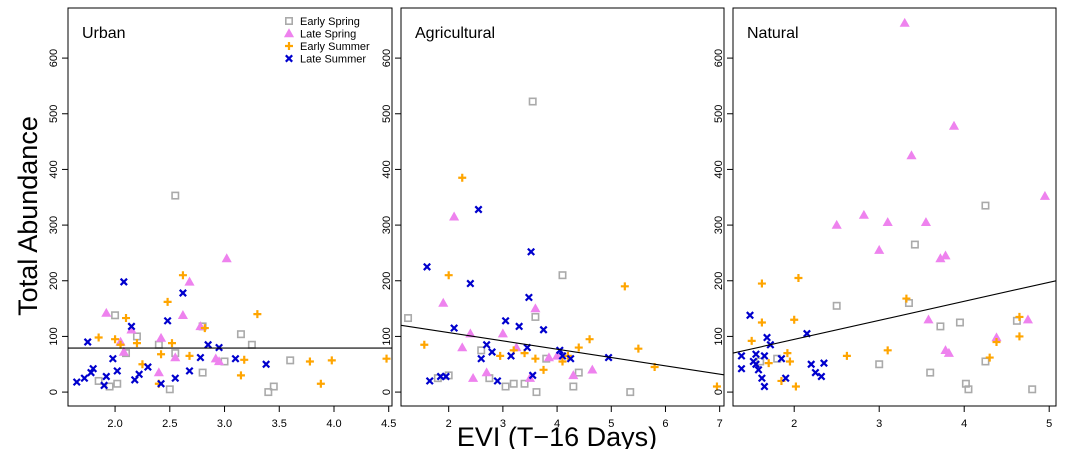 This screenshot has width=1065, height=449. Describe the element at coordinates (665, 424) in the screenshot. I see `x-tick-label: 6` at that location.